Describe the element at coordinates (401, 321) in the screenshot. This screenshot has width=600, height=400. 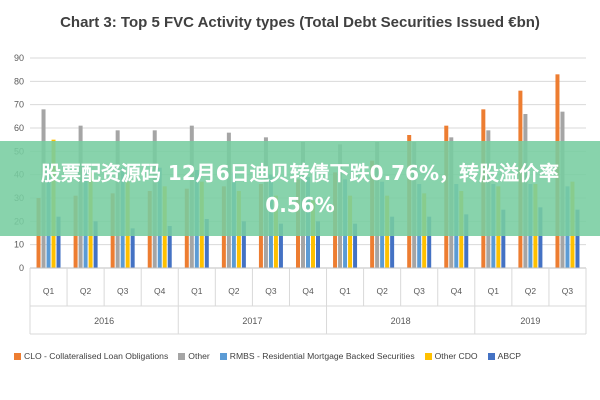
I see `year-label: 2018` at that location.